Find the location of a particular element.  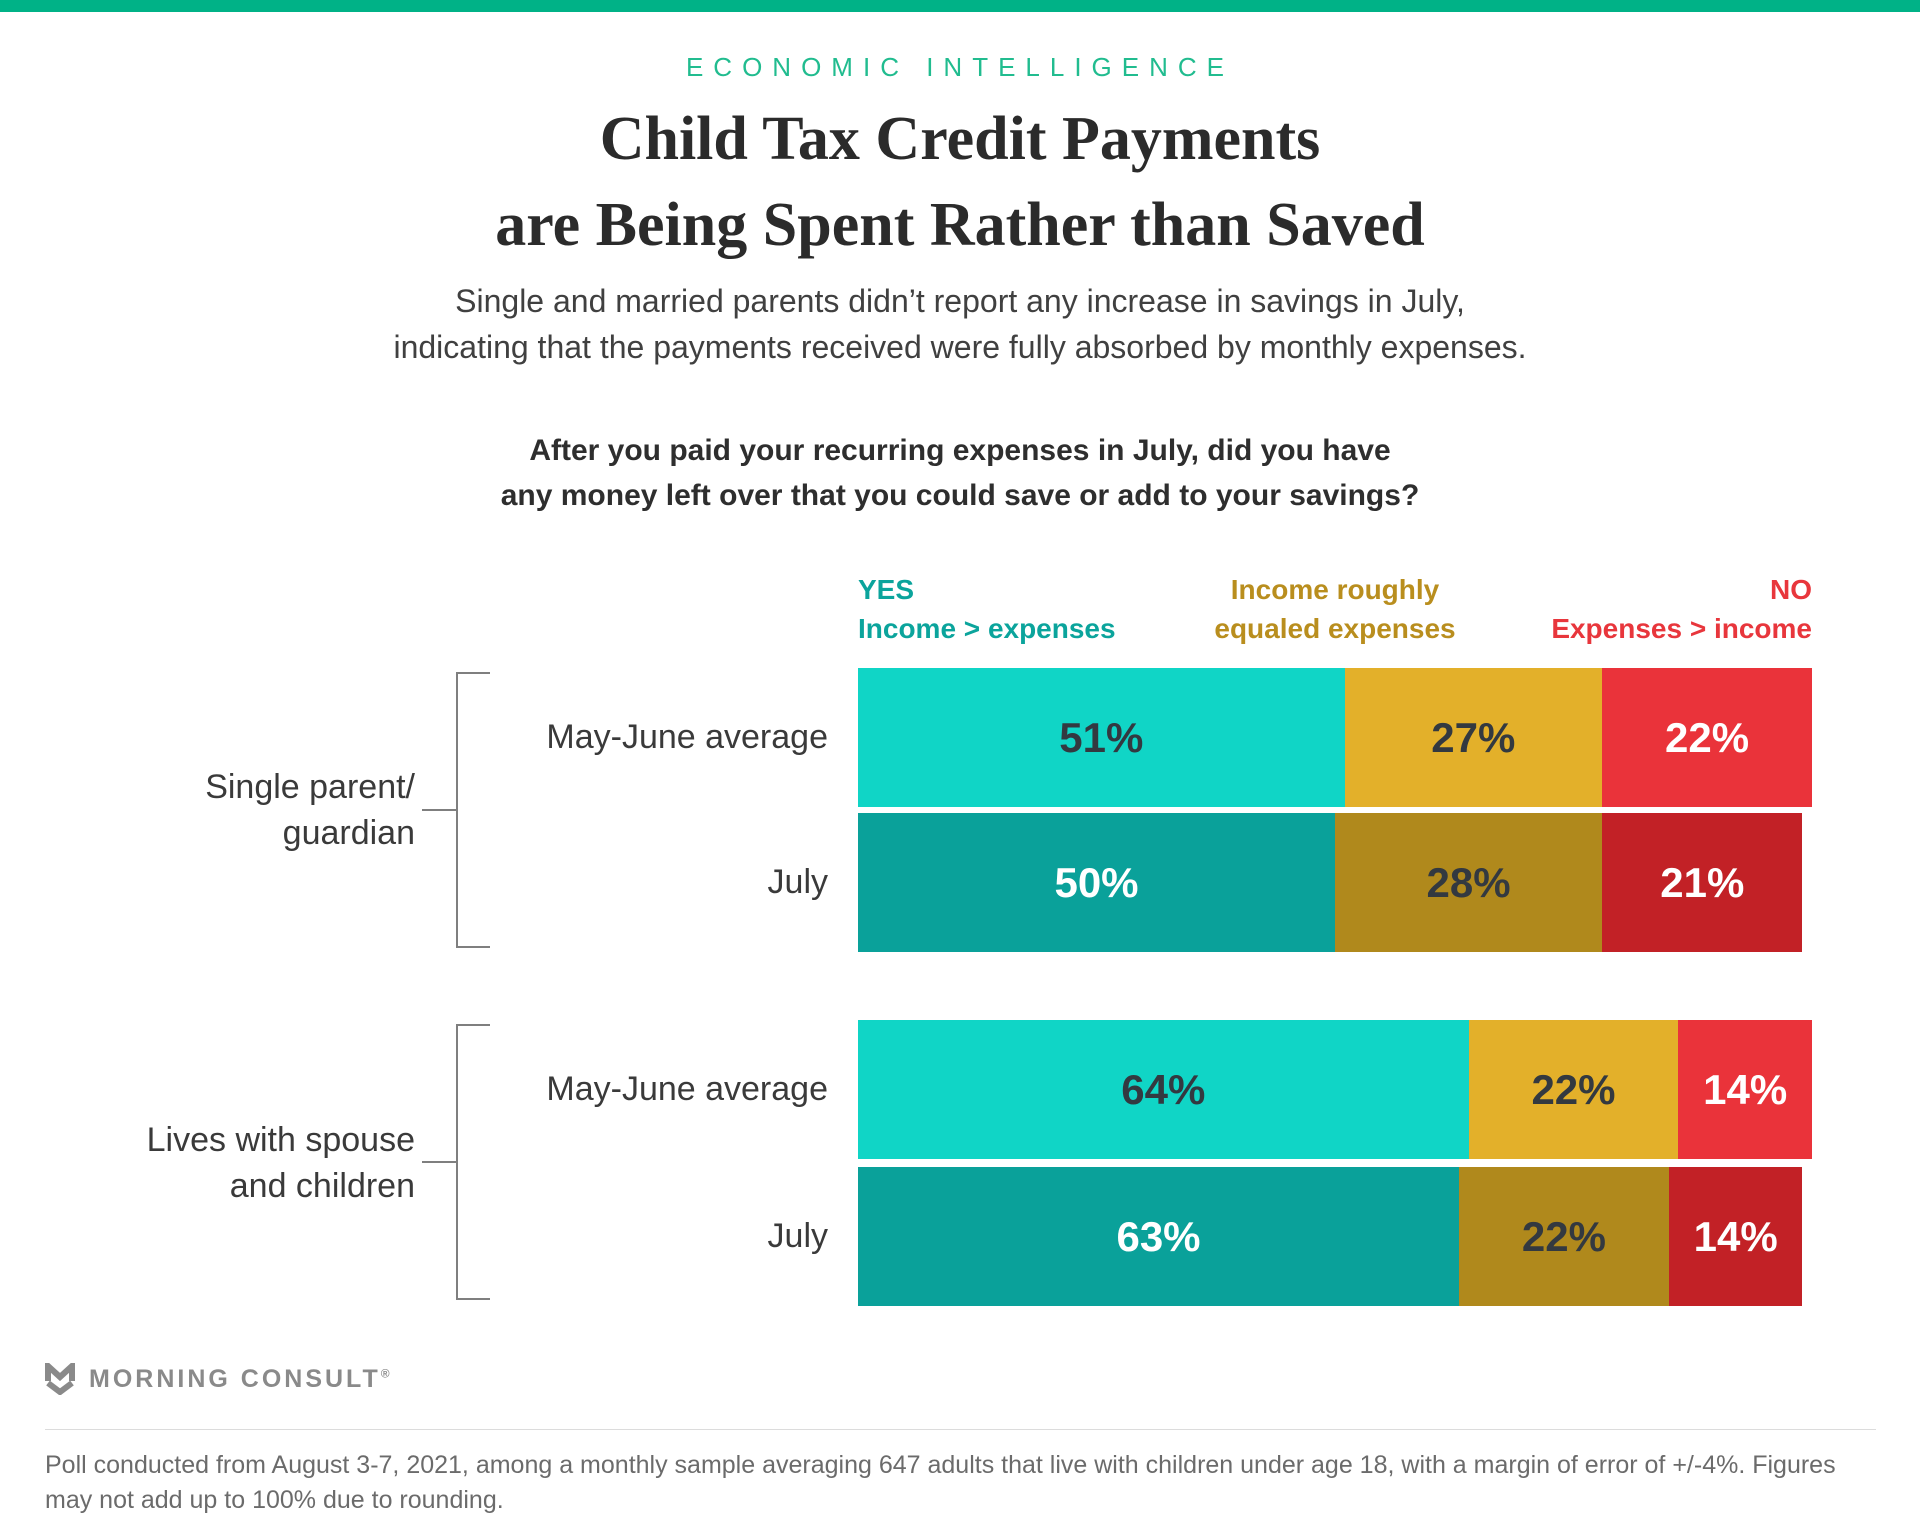

bar-value-label: 64% is located at coordinates (1163, 1089).